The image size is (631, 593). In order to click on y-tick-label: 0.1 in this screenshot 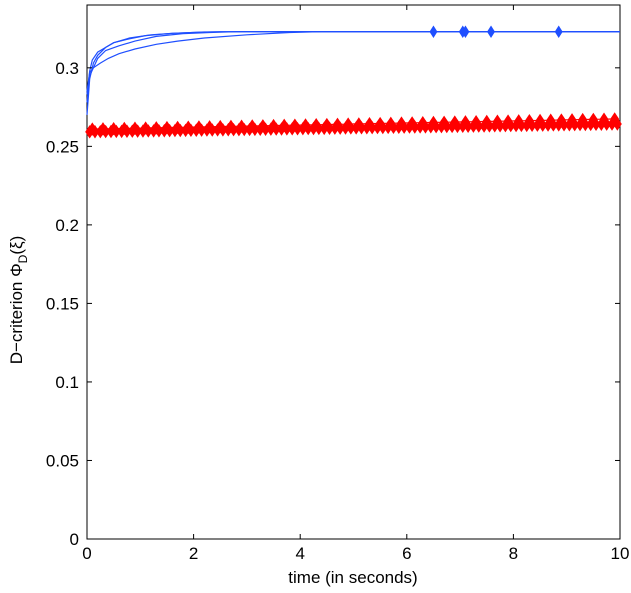, I will do `click(67, 382)`.